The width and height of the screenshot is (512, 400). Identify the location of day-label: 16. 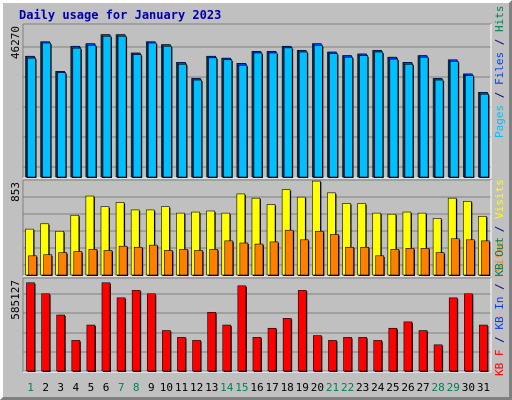
(256, 387).